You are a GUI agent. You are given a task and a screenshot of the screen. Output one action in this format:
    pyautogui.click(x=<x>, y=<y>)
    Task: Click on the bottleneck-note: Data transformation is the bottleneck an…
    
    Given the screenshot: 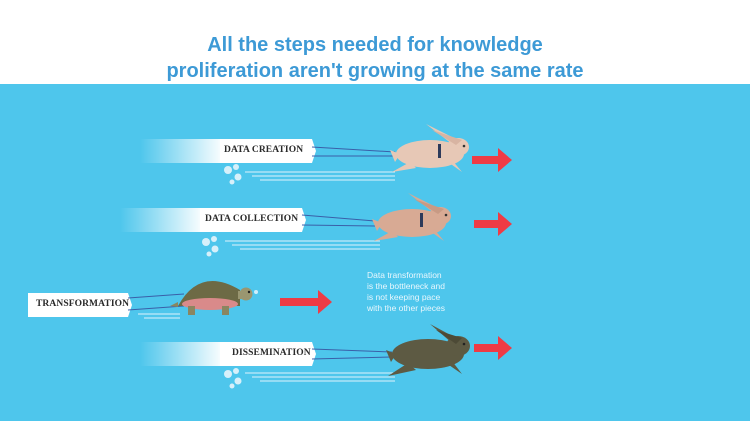 What is the action you would take?
    pyautogui.click(x=427, y=292)
    